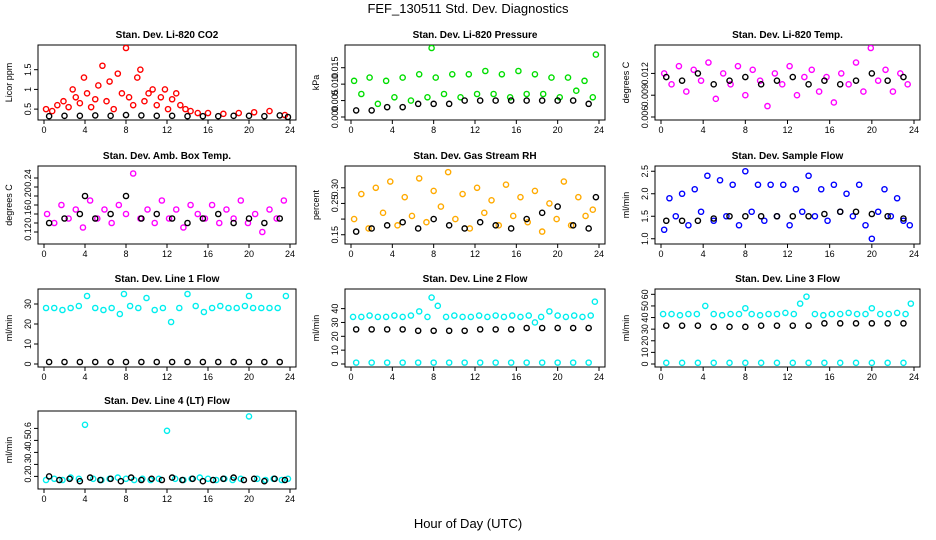  I want to click on y-tick-label: 1.0, so click(645, 238).